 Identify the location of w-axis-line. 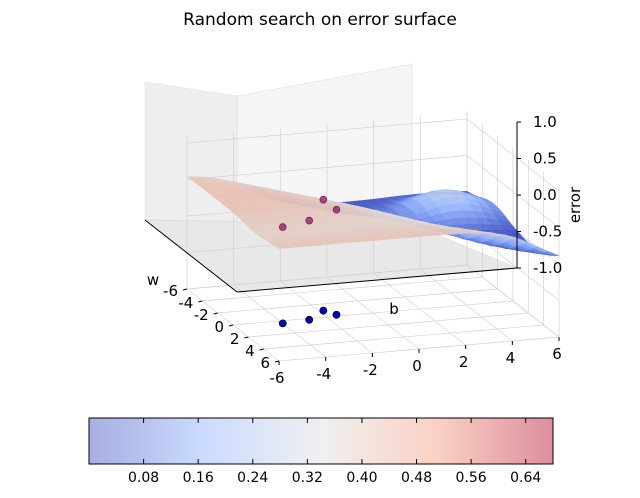
(191, 256).